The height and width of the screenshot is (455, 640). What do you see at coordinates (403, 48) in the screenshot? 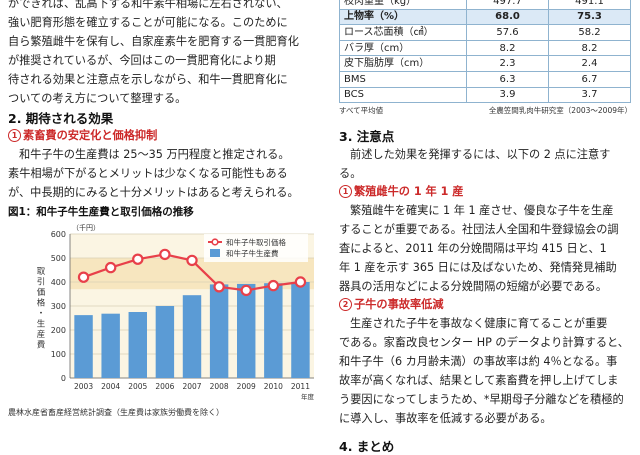
I see `table-row-label: バラ厚（cm）` at bounding box center [403, 48].